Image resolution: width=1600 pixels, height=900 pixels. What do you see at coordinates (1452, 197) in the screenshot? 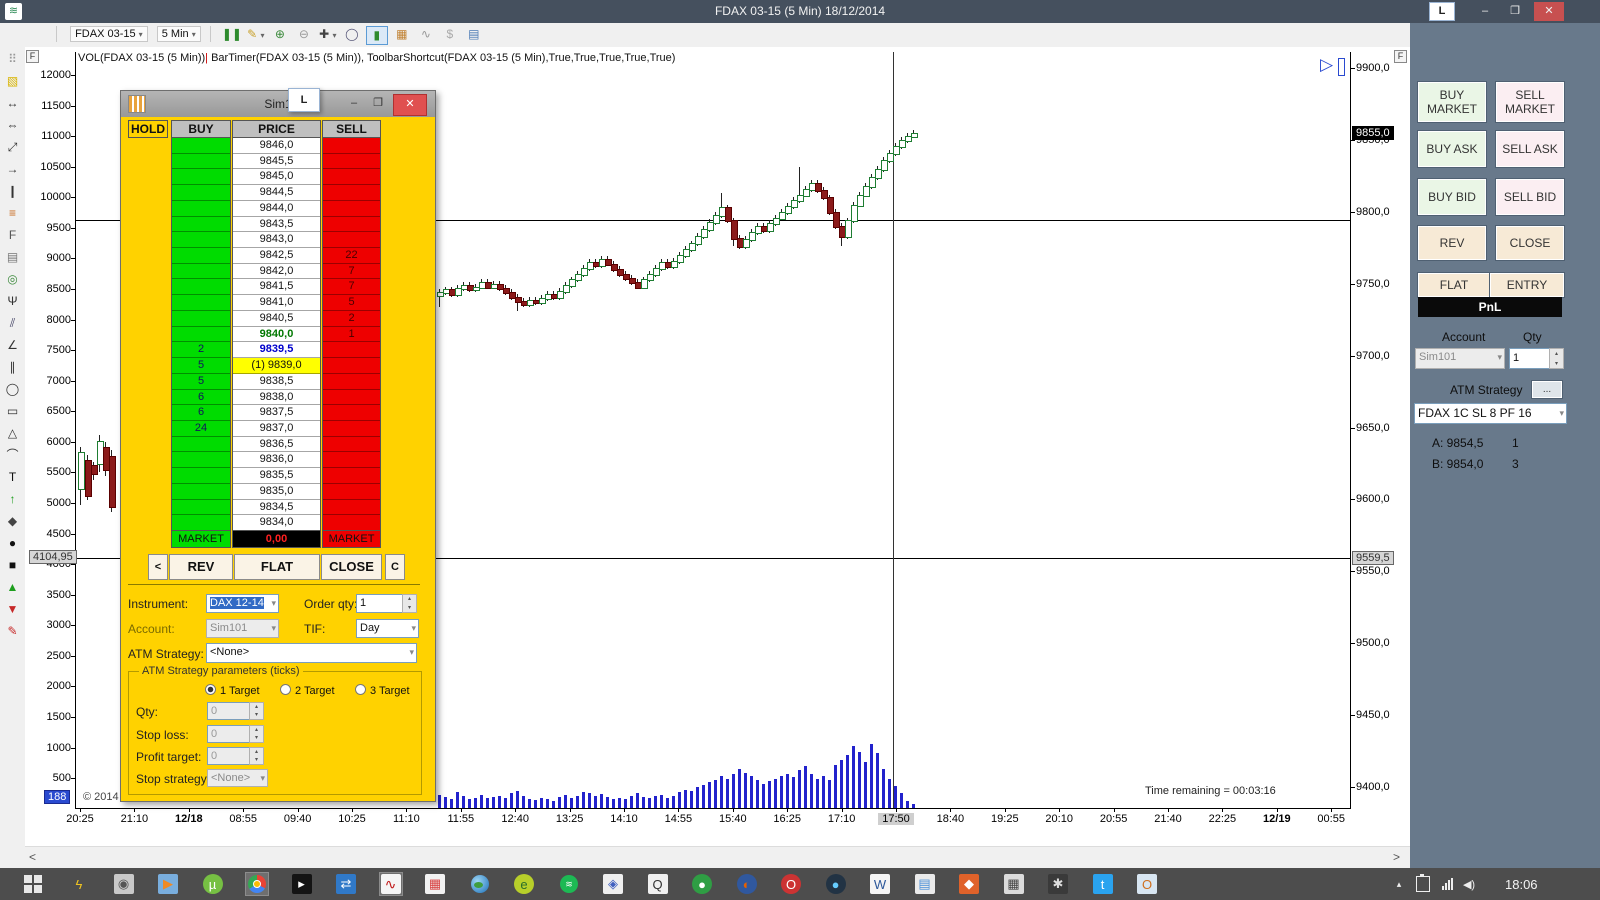
I see `buy-bid-button: BUY BID` at bounding box center [1452, 197].